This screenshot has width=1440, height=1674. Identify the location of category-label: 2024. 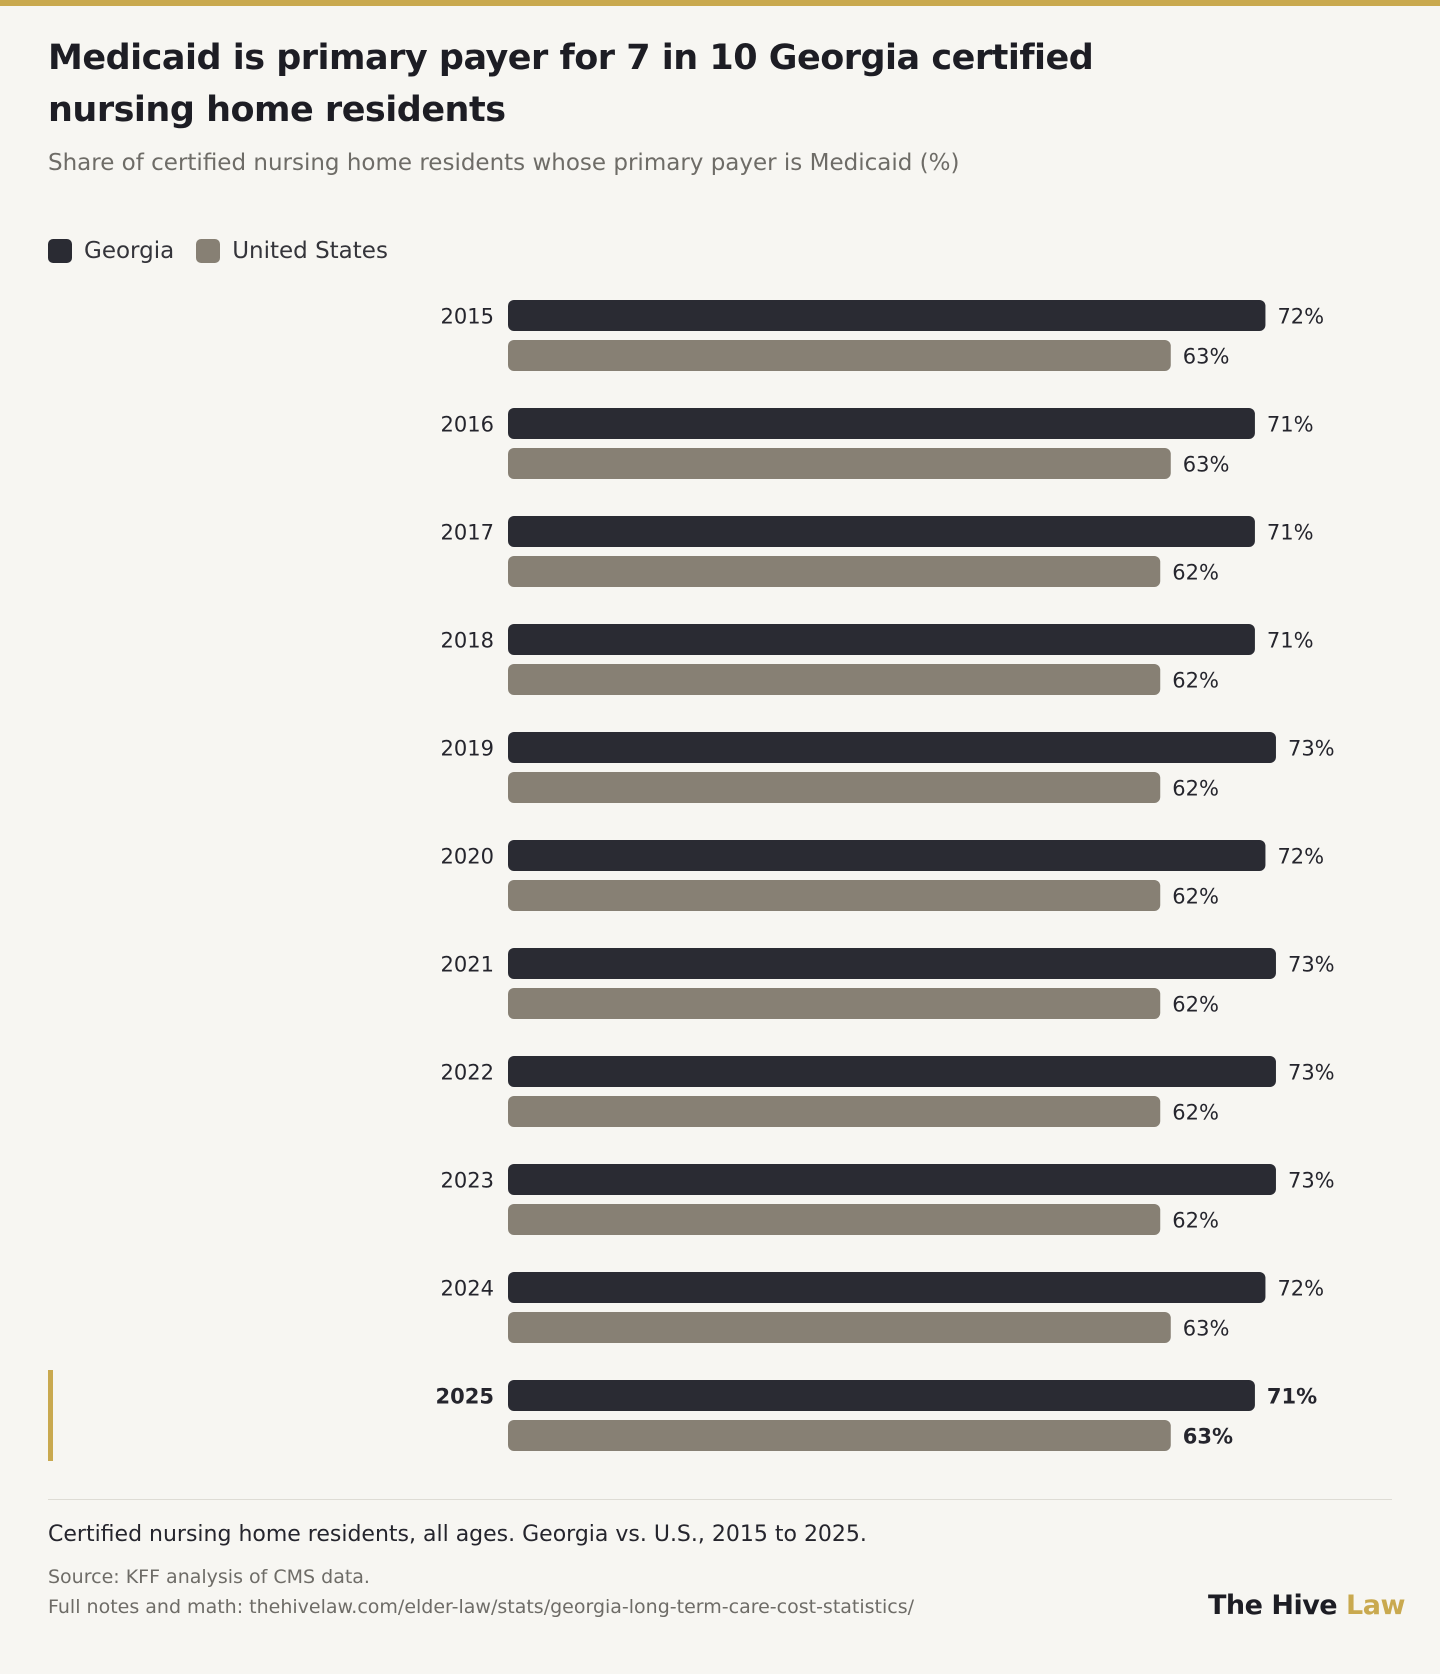
(467, 1289).